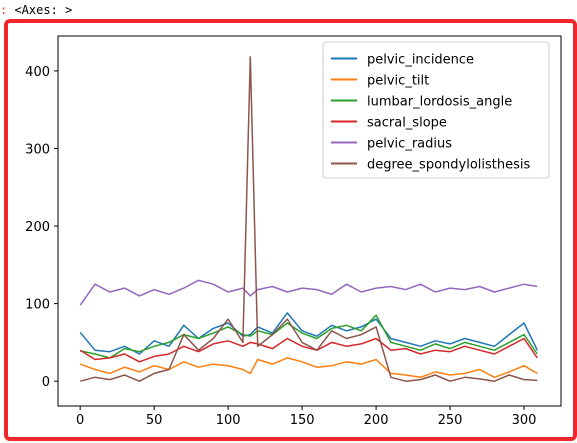 This screenshot has width=577, height=443. I want to click on y-tick-label: 0, so click(46, 382).